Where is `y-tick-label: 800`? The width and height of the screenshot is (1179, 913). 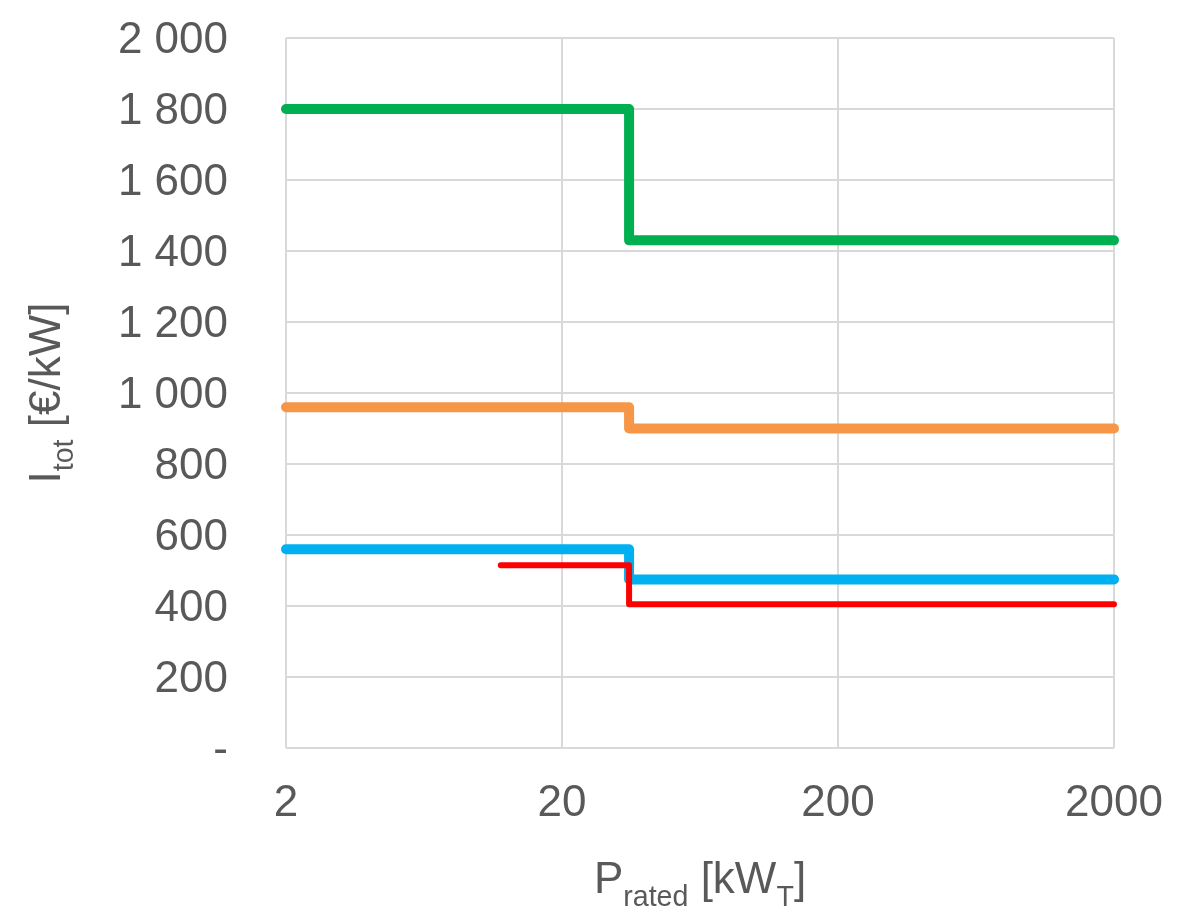 y-tick-label: 800 is located at coordinates (191, 464).